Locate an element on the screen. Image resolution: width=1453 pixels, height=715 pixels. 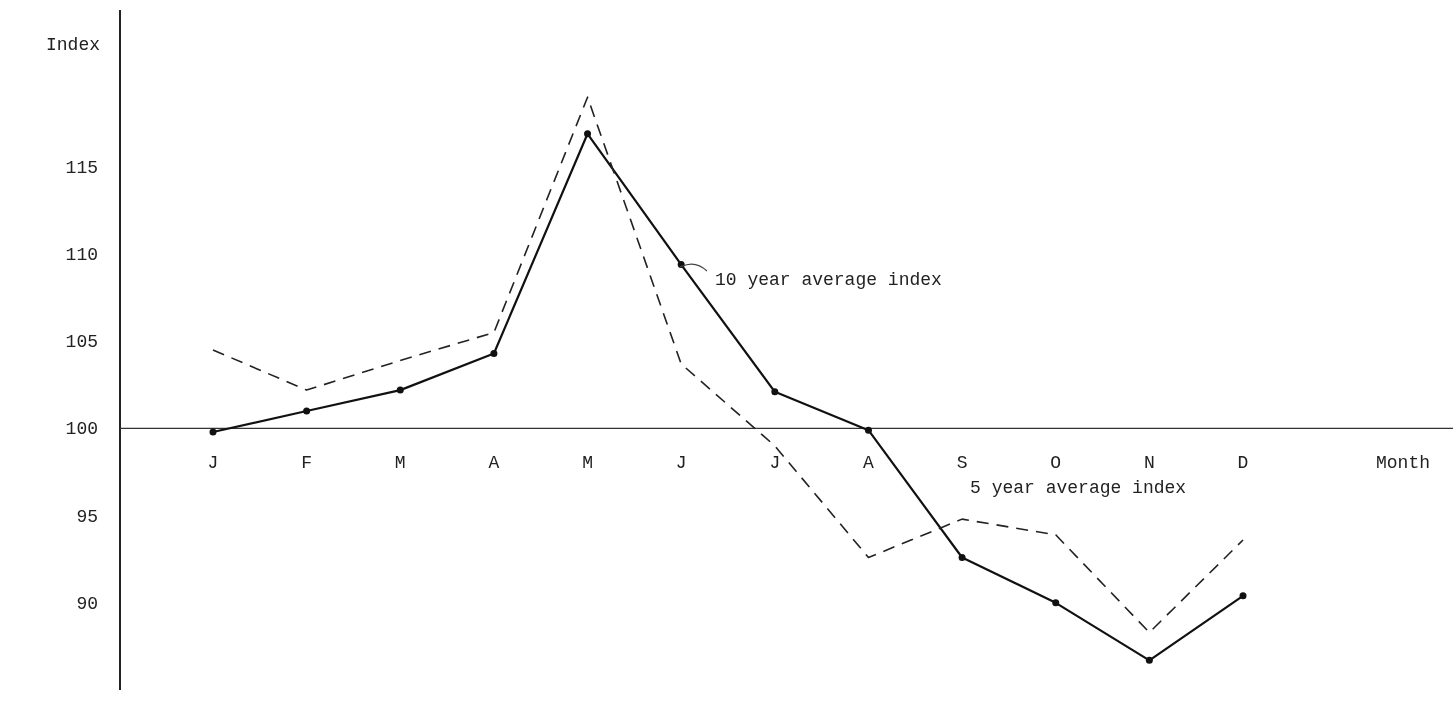
x-tick-label: F is located at coordinates (307, 463).